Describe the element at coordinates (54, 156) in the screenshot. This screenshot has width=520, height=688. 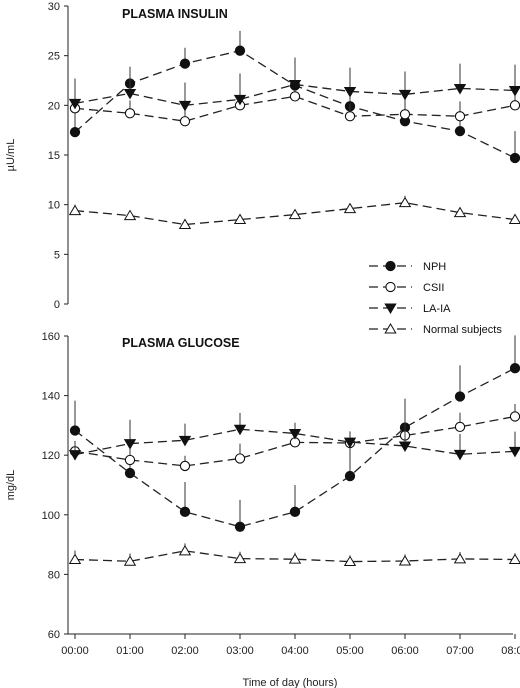
I see `y-tick-label: 15` at that location.